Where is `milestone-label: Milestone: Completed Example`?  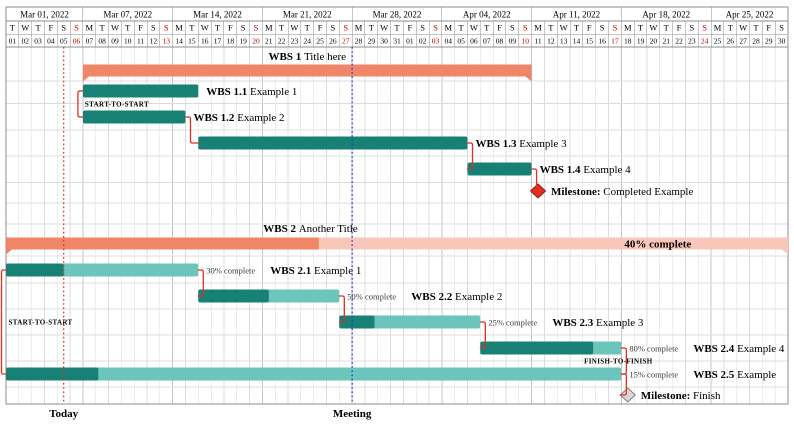
milestone-label: Milestone: Completed Example is located at coordinates (622, 192).